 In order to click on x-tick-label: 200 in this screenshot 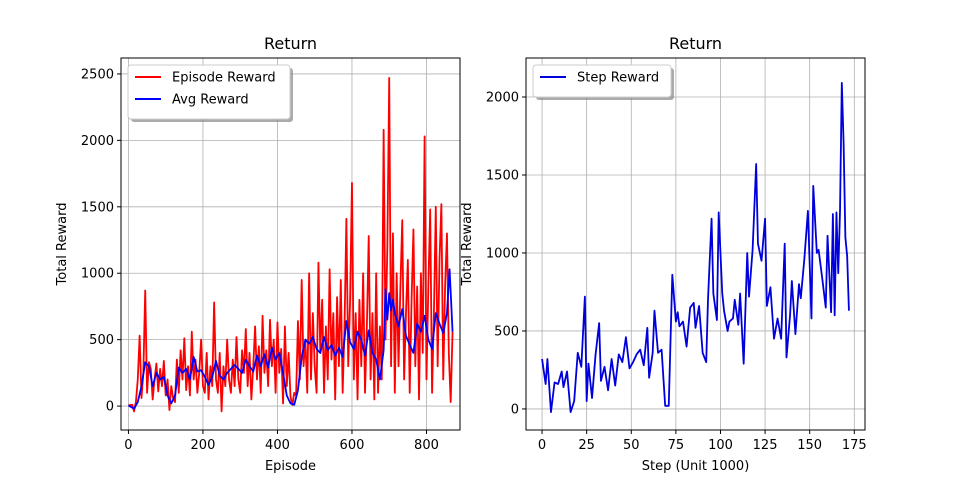, I will do `click(203, 445)`.